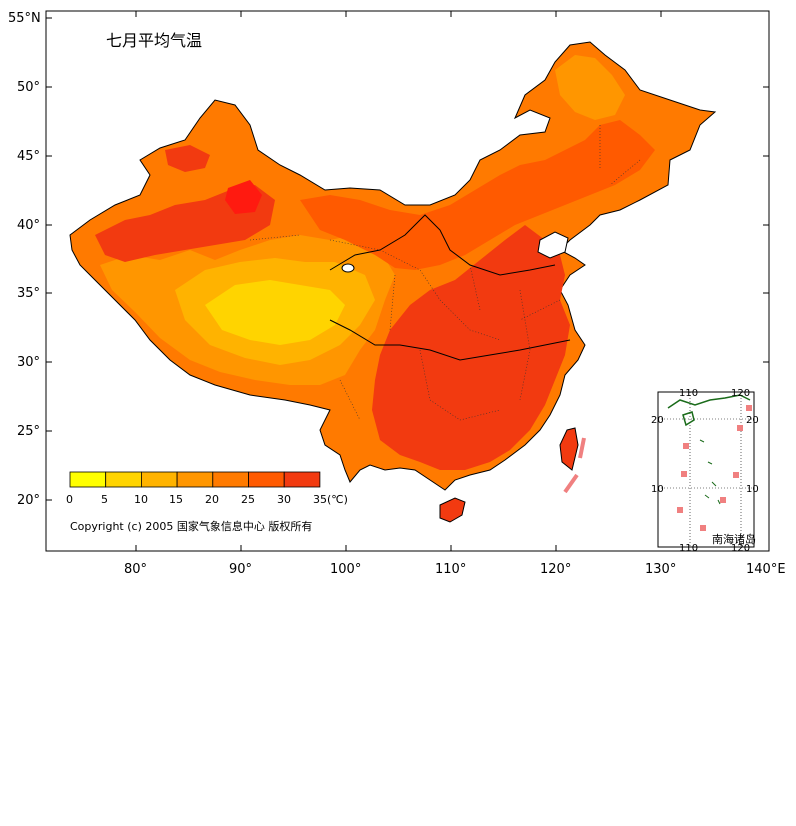 This screenshot has width=796, height=826. I want to click on legend-label-15: 15, so click(176, 499).